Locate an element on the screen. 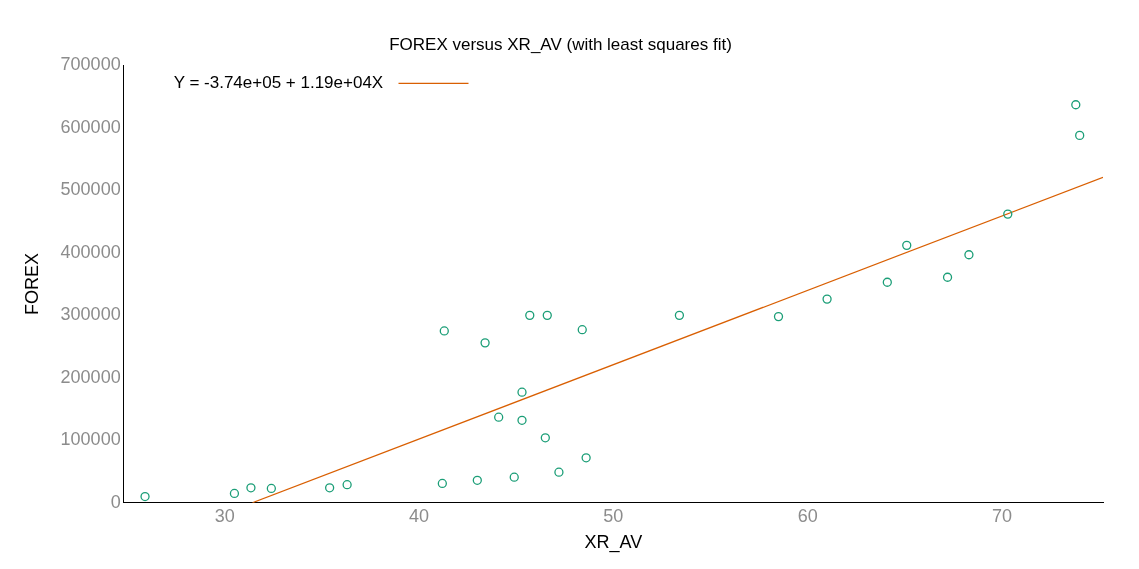 The height and width of the screenshot is (569, 1139). y-tick-label: 300000 is located at coordinates (90, 314).